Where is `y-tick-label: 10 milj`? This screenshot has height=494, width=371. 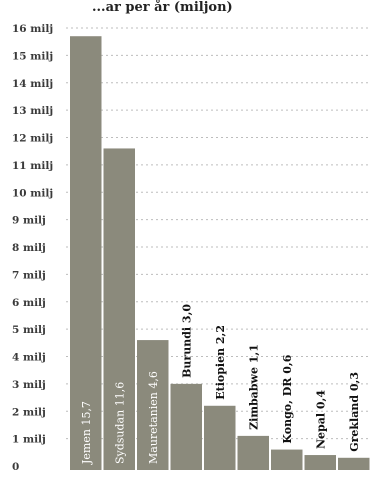
y-tick-label: 10 milj is located at coordinates (32, 193).